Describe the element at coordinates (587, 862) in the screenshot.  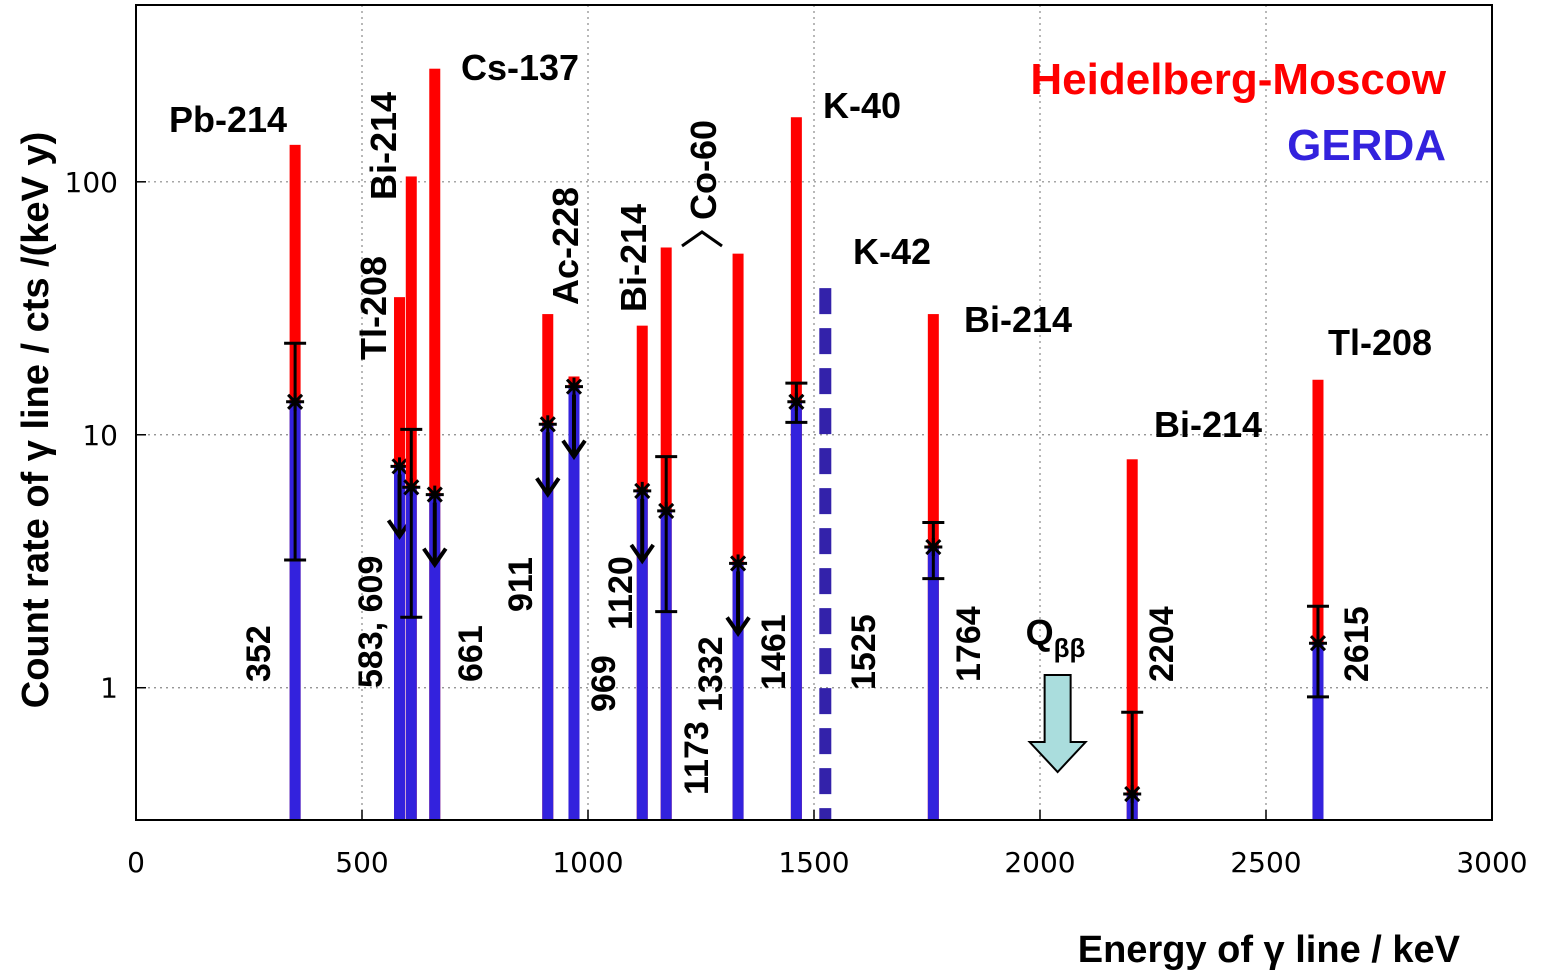
I see `x-tick-label: 1000` at that location.